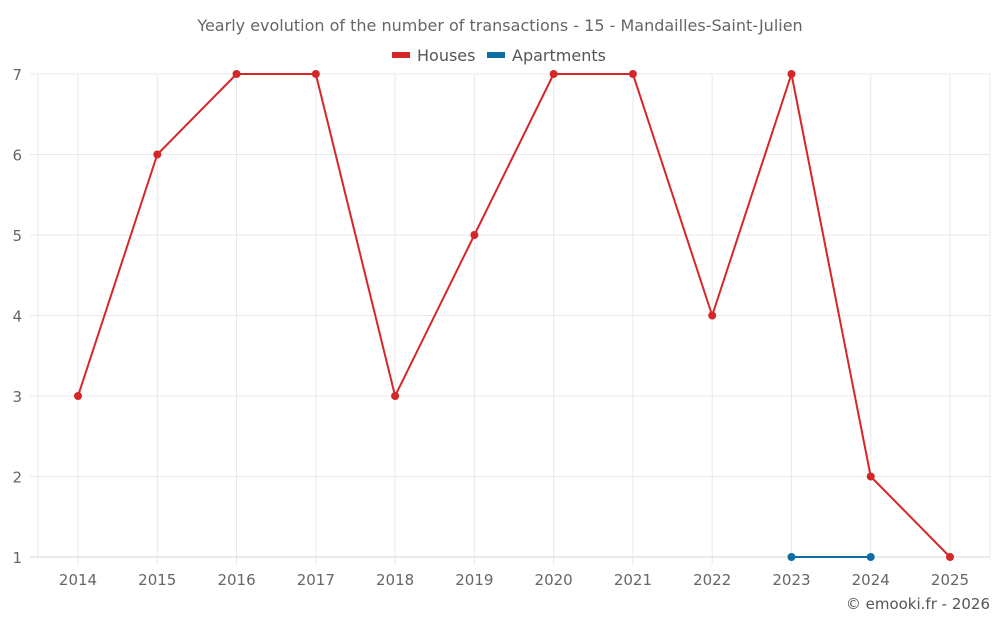  Describe the element at coordinates (17, 397) in the screenshot. I see `y-tick-label: 3` at that location.